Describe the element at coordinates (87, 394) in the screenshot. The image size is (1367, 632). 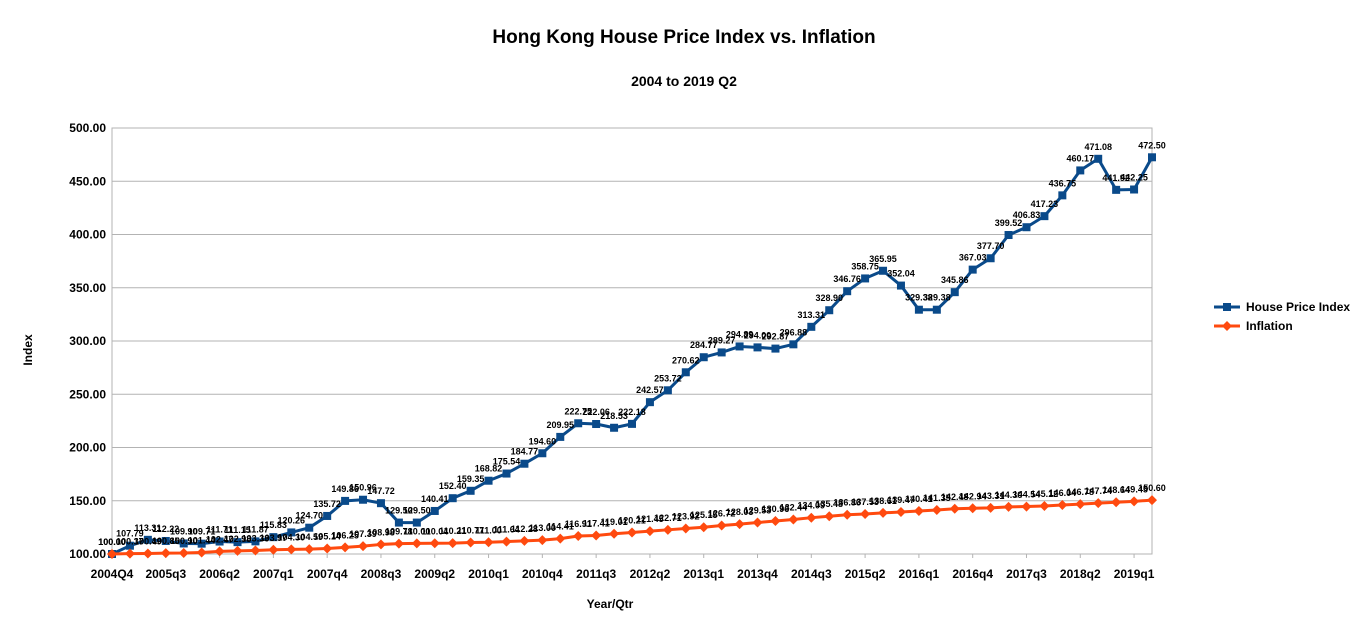
I see `y-tick-label: 250.00` at that location.